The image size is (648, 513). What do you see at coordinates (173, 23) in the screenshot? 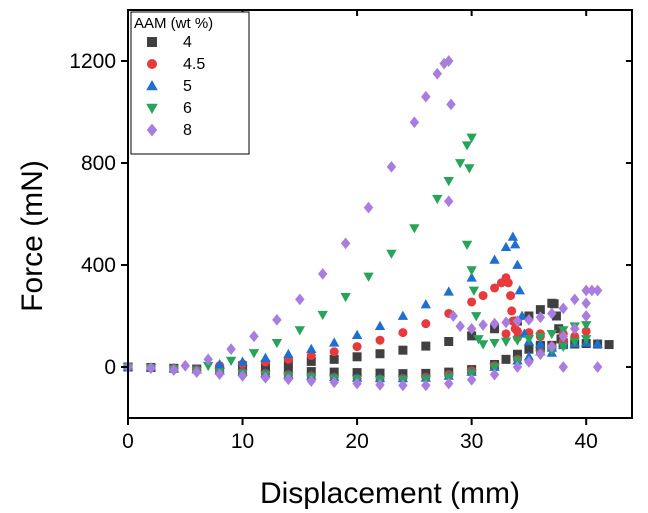
I see `legend-title: AAM (wt %)` at bounding box center [173, 23].